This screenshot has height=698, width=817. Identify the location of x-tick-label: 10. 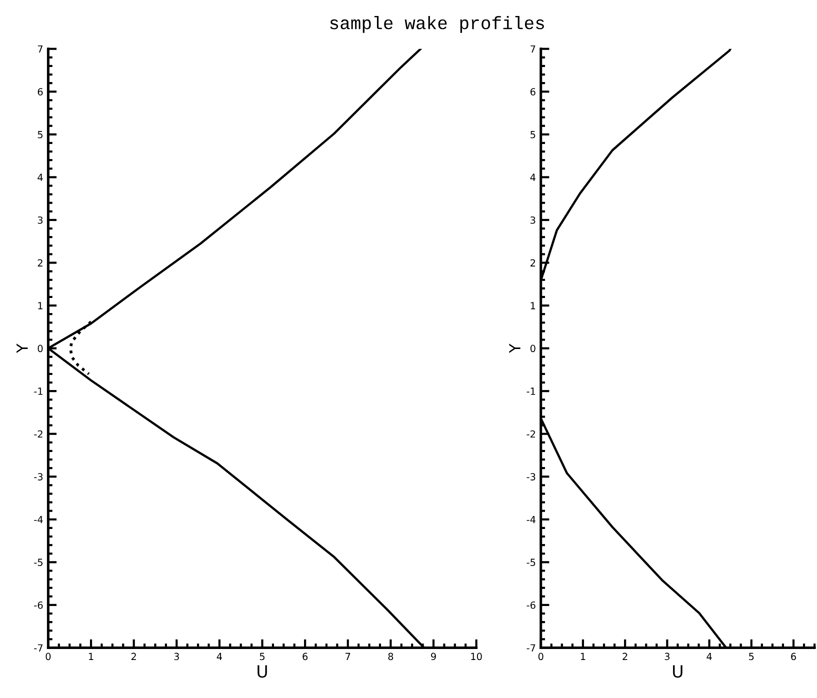
(476, 656).